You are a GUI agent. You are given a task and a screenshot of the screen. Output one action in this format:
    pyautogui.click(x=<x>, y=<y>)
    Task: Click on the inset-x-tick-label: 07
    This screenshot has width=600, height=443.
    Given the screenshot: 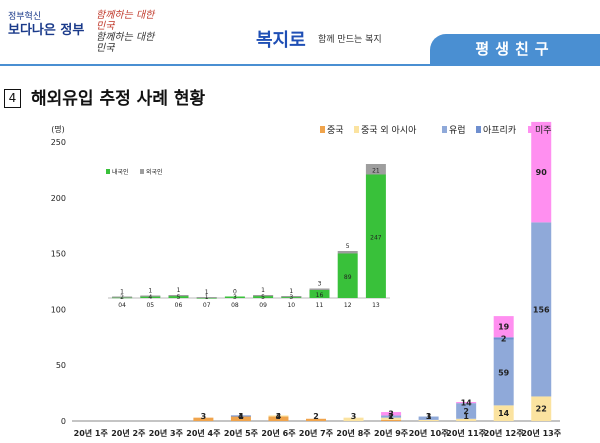 What is the action you would take?
    pyautogui.click(x=207, y=305)
    